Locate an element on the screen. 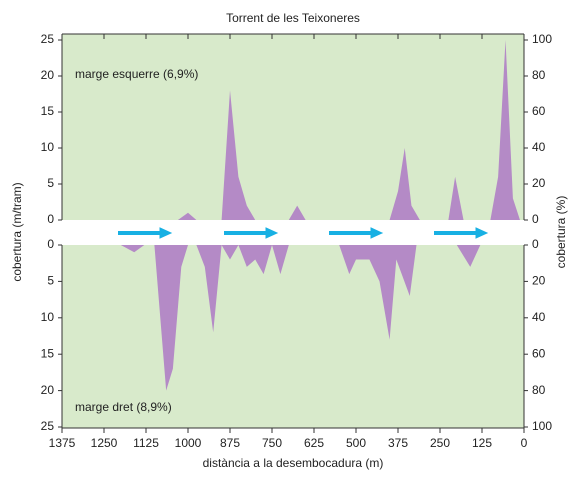 Image resolution: width=573 pixels, height=477 pixels. y-axis-label: cobertura (m/tram) is located at coordinates (17, 231).